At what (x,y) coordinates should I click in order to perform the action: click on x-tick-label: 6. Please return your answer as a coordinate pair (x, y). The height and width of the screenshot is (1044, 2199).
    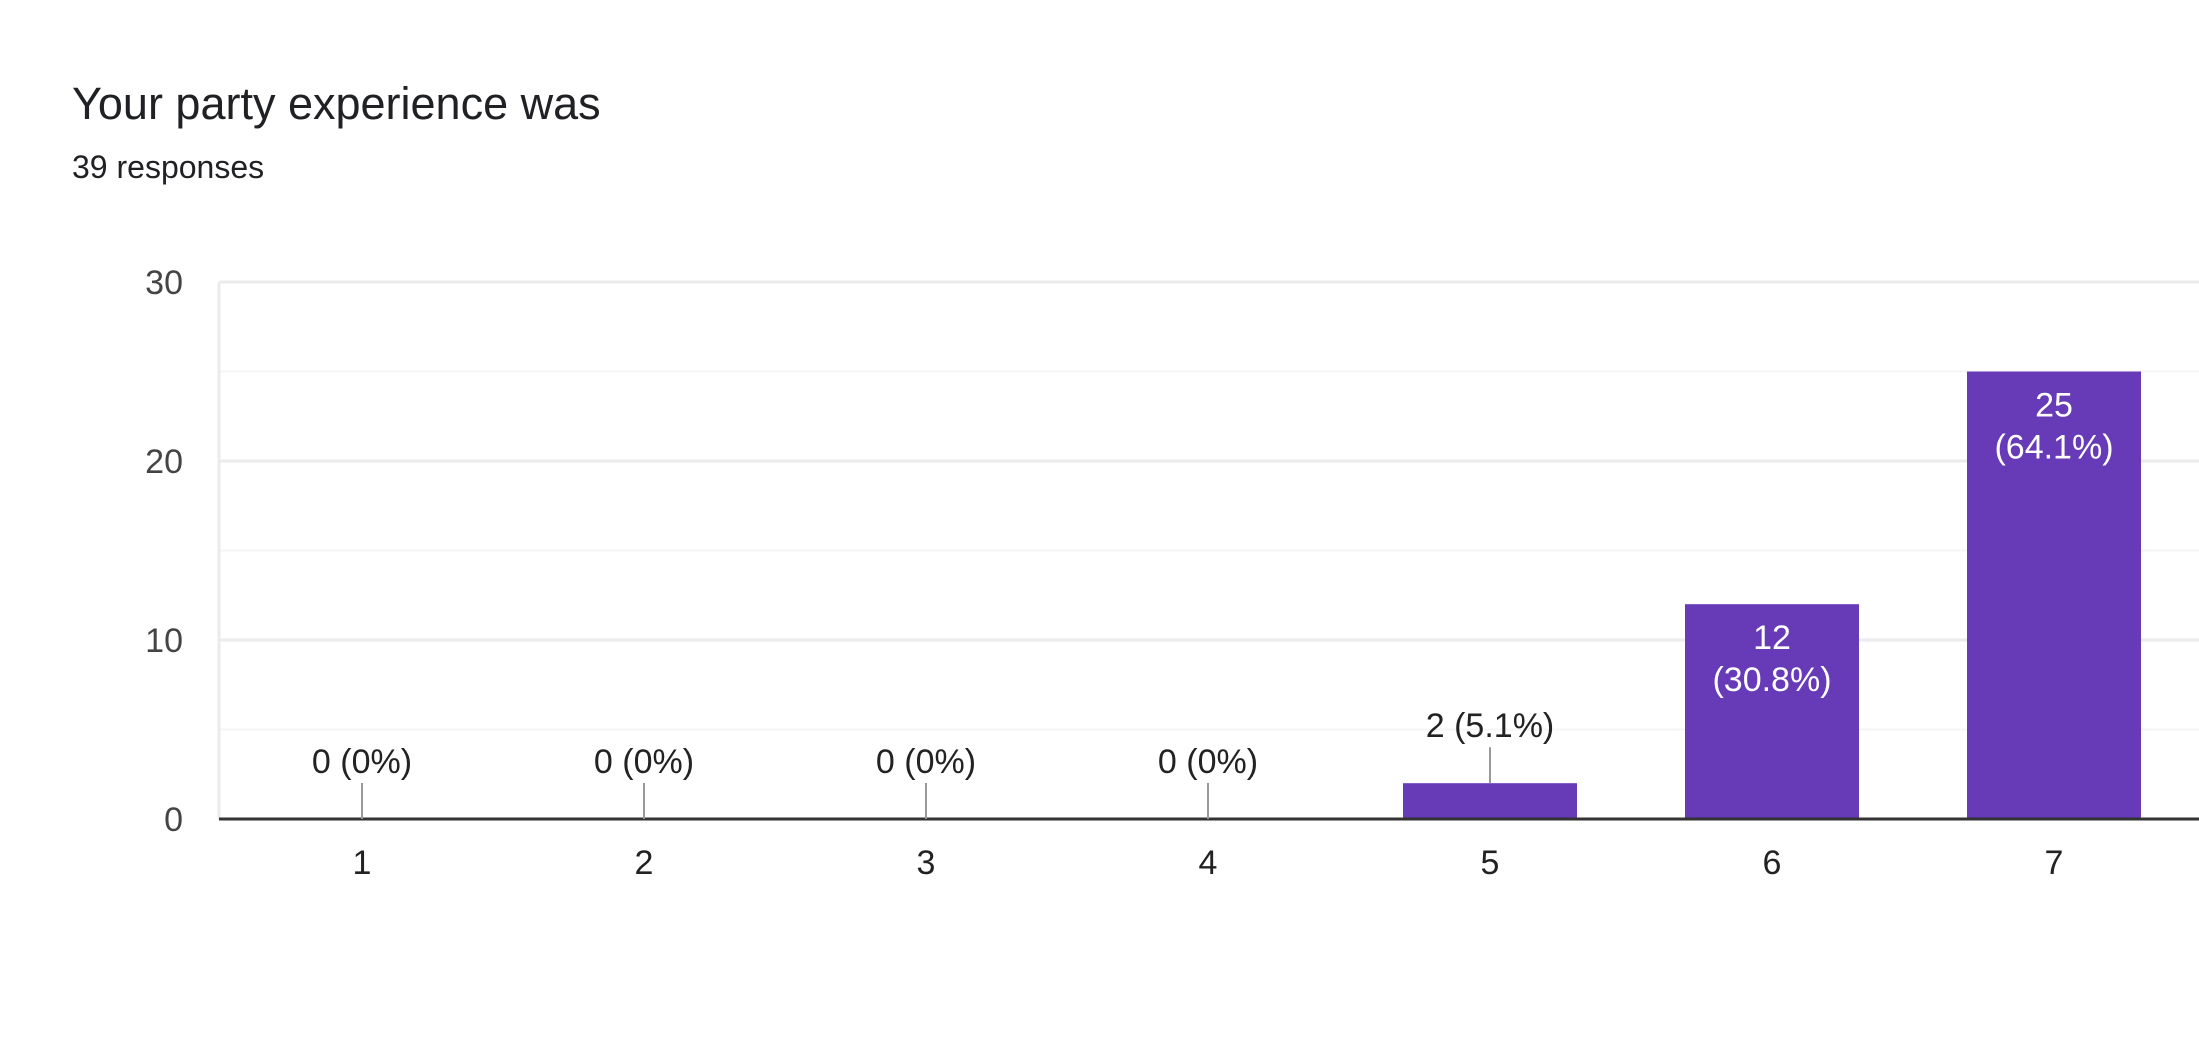
    Looking at the image, I should click on (1772, 863).